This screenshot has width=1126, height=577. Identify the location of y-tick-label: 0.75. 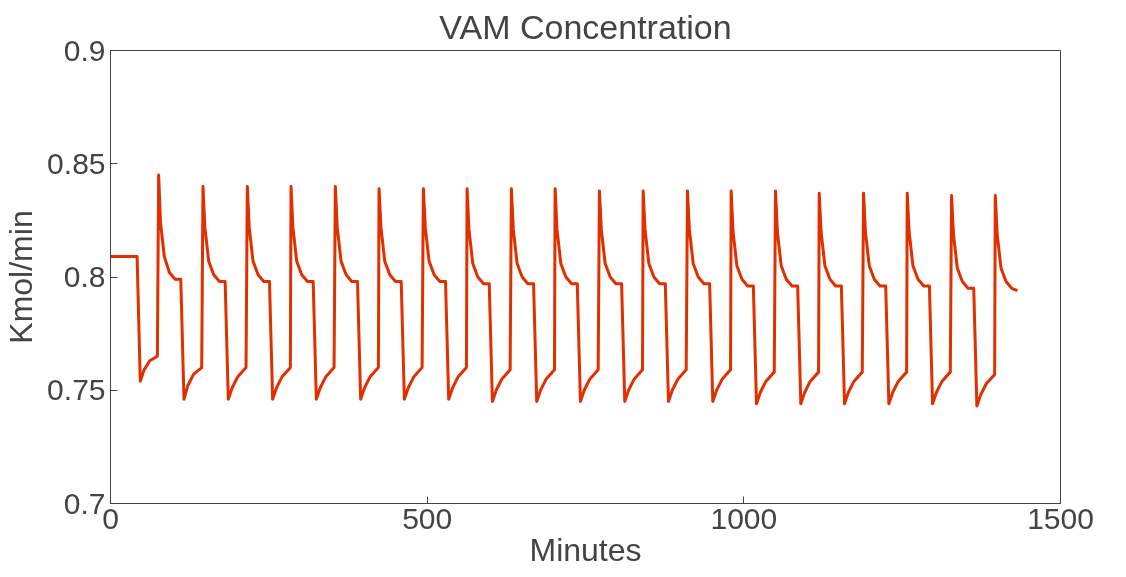
(76, 390).